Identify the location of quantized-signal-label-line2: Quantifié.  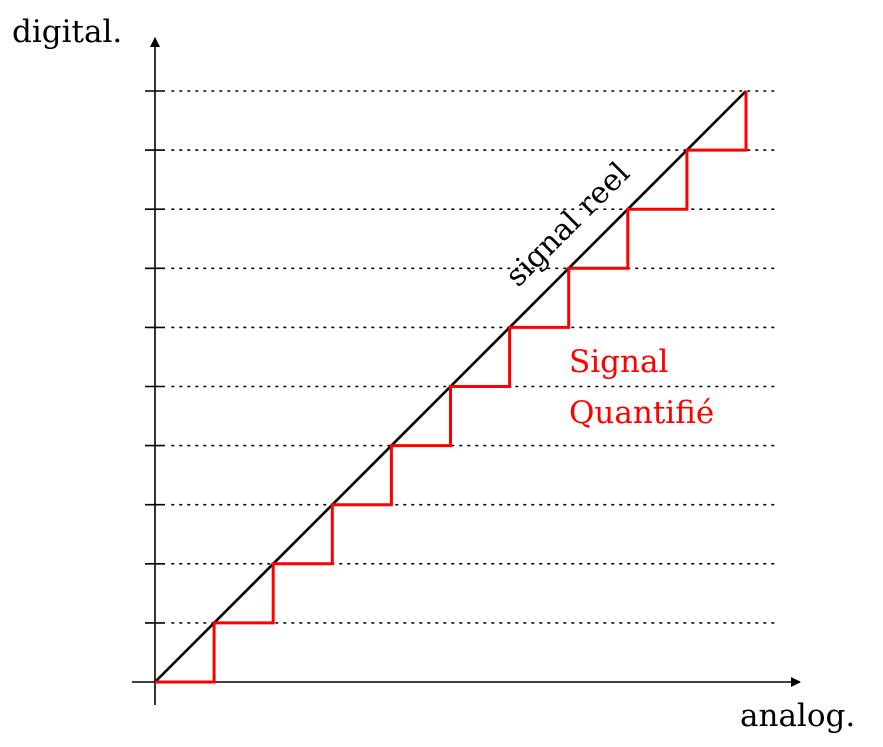
(641, 413).